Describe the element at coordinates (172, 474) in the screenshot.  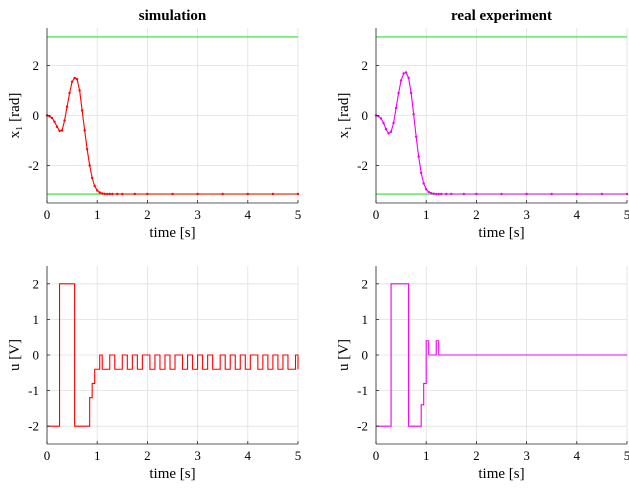
I see `sim-voltage-xlabel: time [s]` at that location.